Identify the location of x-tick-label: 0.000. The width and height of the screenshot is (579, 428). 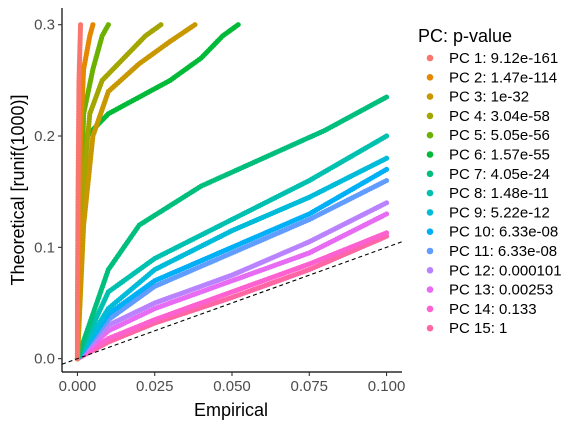
(78, 386).